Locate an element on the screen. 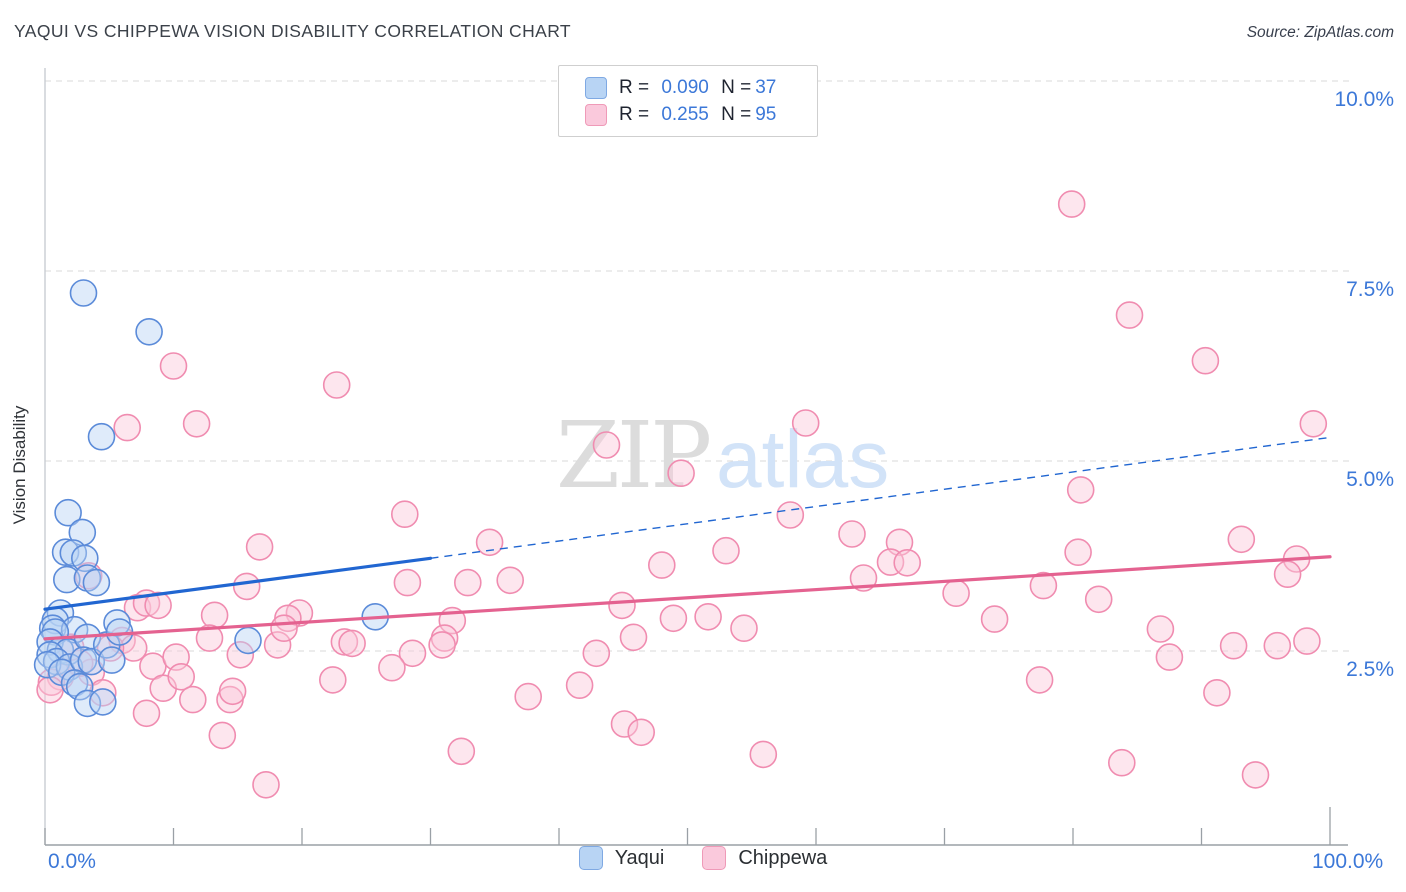 This screenshot has width=1406, height=892. series-legend: Yaqui Chippewa is located at coordinates (703, 858).